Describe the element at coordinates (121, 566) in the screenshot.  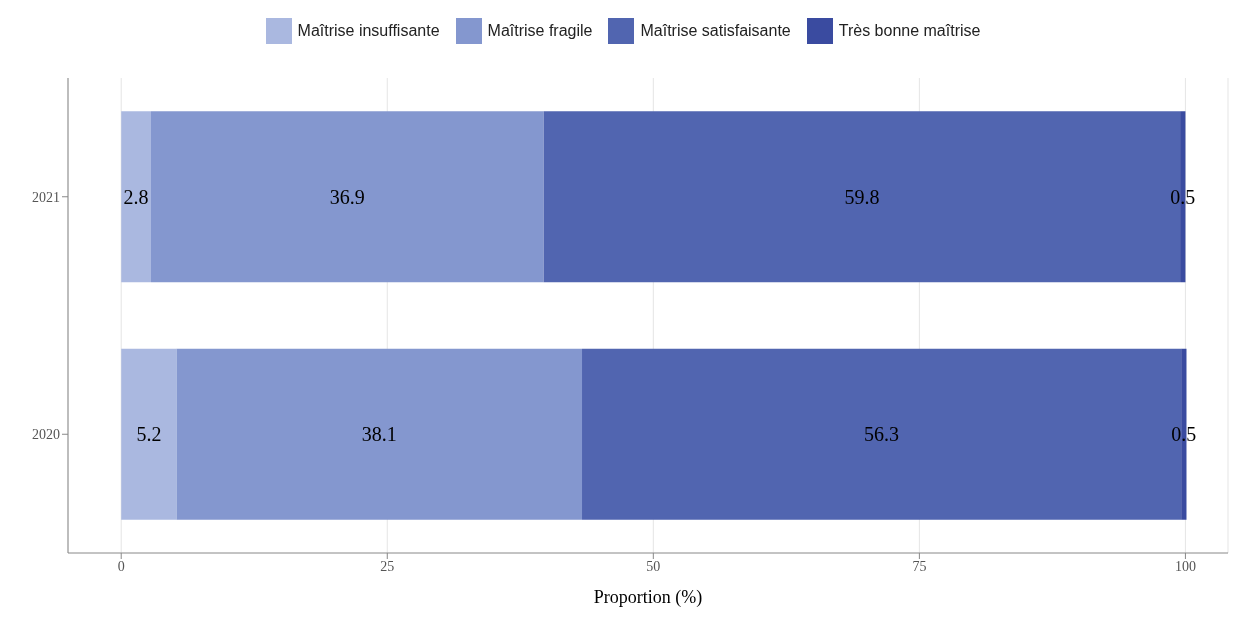
I see `x-tick-label: 0` at that location.